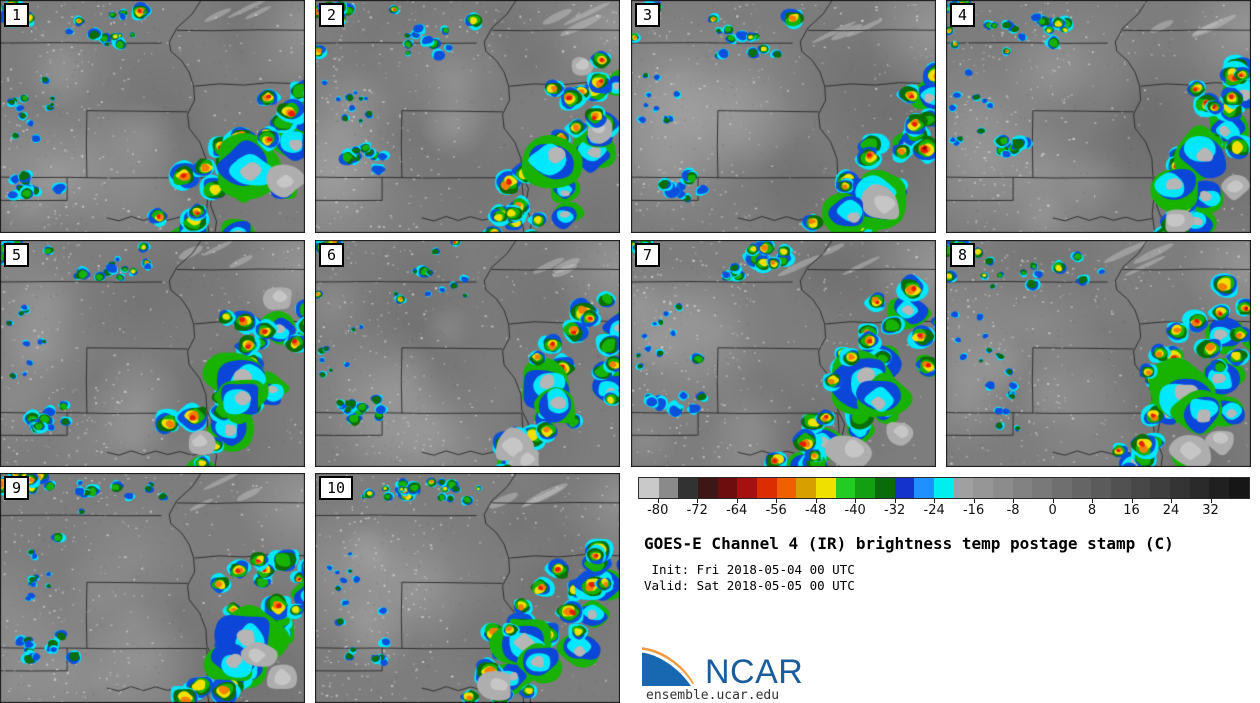 The height and width of the screenshot is (703, 1260). Describe the element at coordinates (749, 569) in the screenshot. I see `init-time: Init: Fri 2018-05-04 00 UTC` at that location.